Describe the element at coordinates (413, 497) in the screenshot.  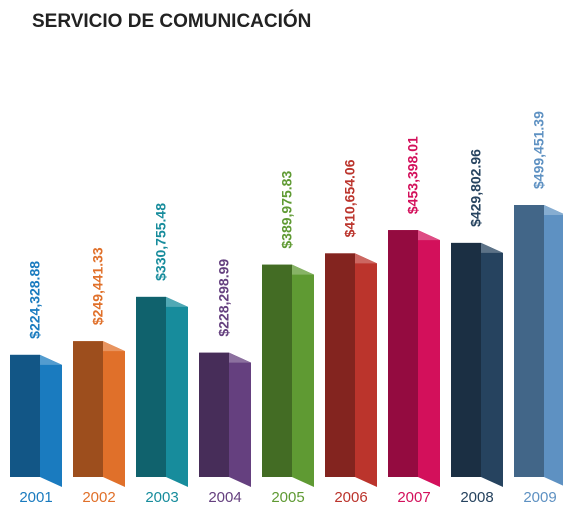
I see `x-tick-label: 2007` at that location.